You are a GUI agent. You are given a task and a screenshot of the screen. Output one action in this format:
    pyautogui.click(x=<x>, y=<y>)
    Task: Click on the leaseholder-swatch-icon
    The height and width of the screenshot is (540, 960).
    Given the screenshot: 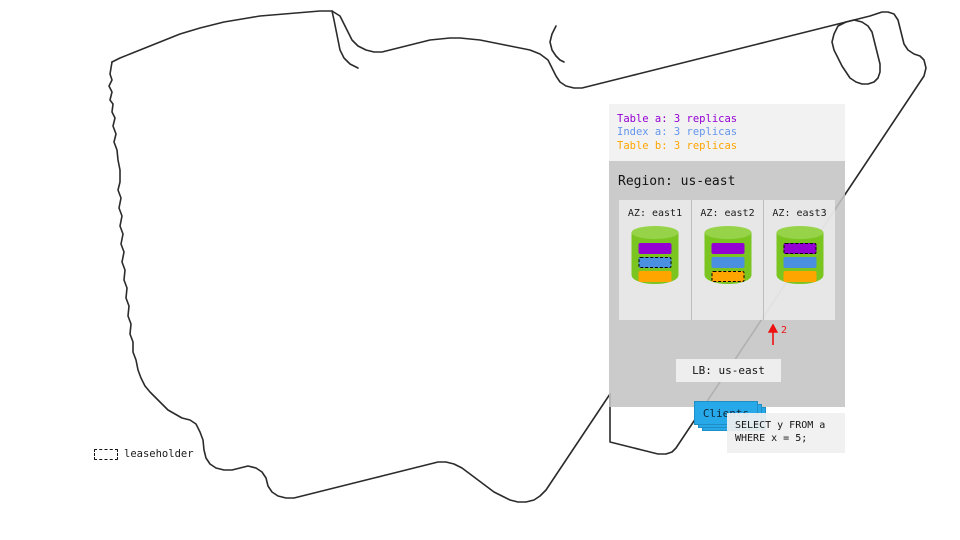 What is the action you would take?
    pyautogui.click(x=106, y=454)
    